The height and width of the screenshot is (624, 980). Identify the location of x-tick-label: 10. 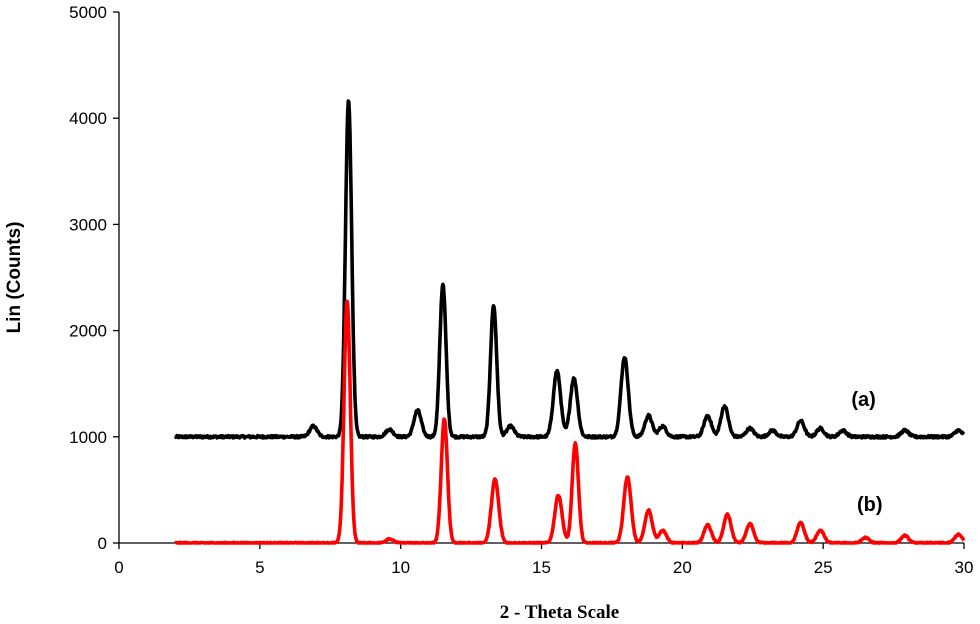
(400, 567).